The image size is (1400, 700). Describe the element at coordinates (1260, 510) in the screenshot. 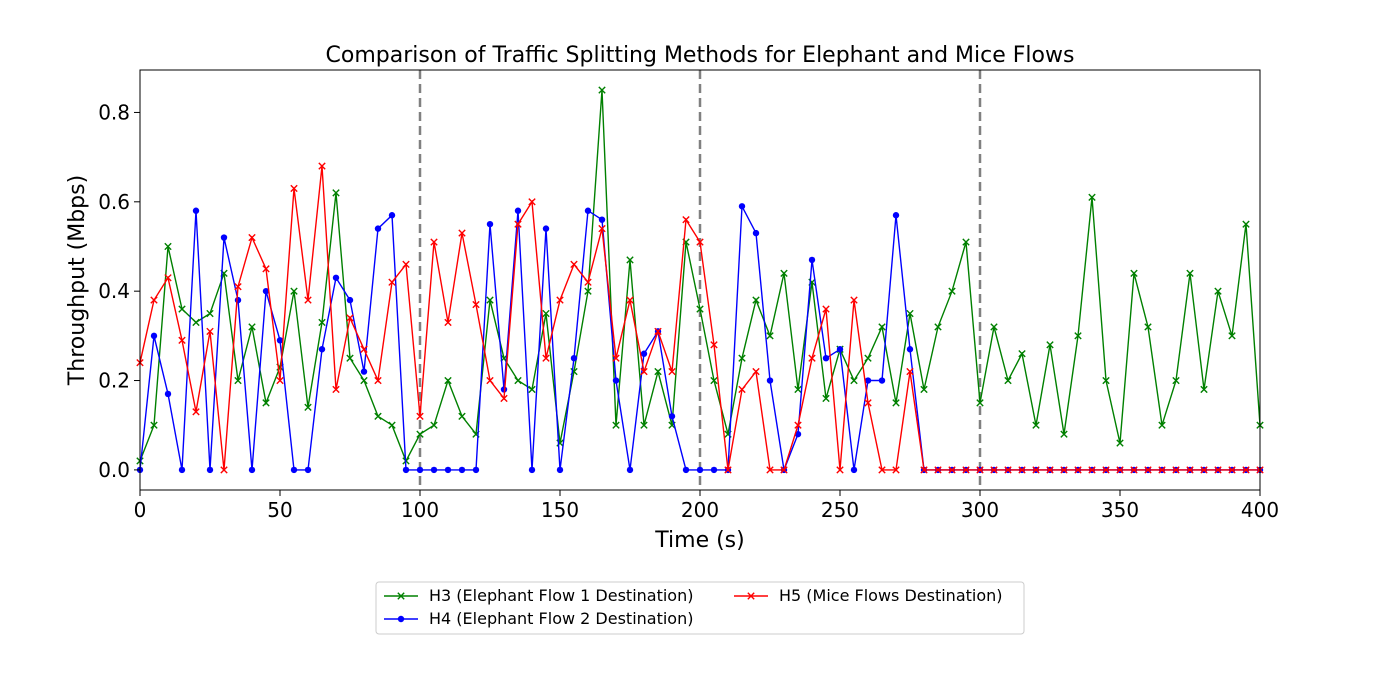

I see `x-tick-label: 400` at that location.